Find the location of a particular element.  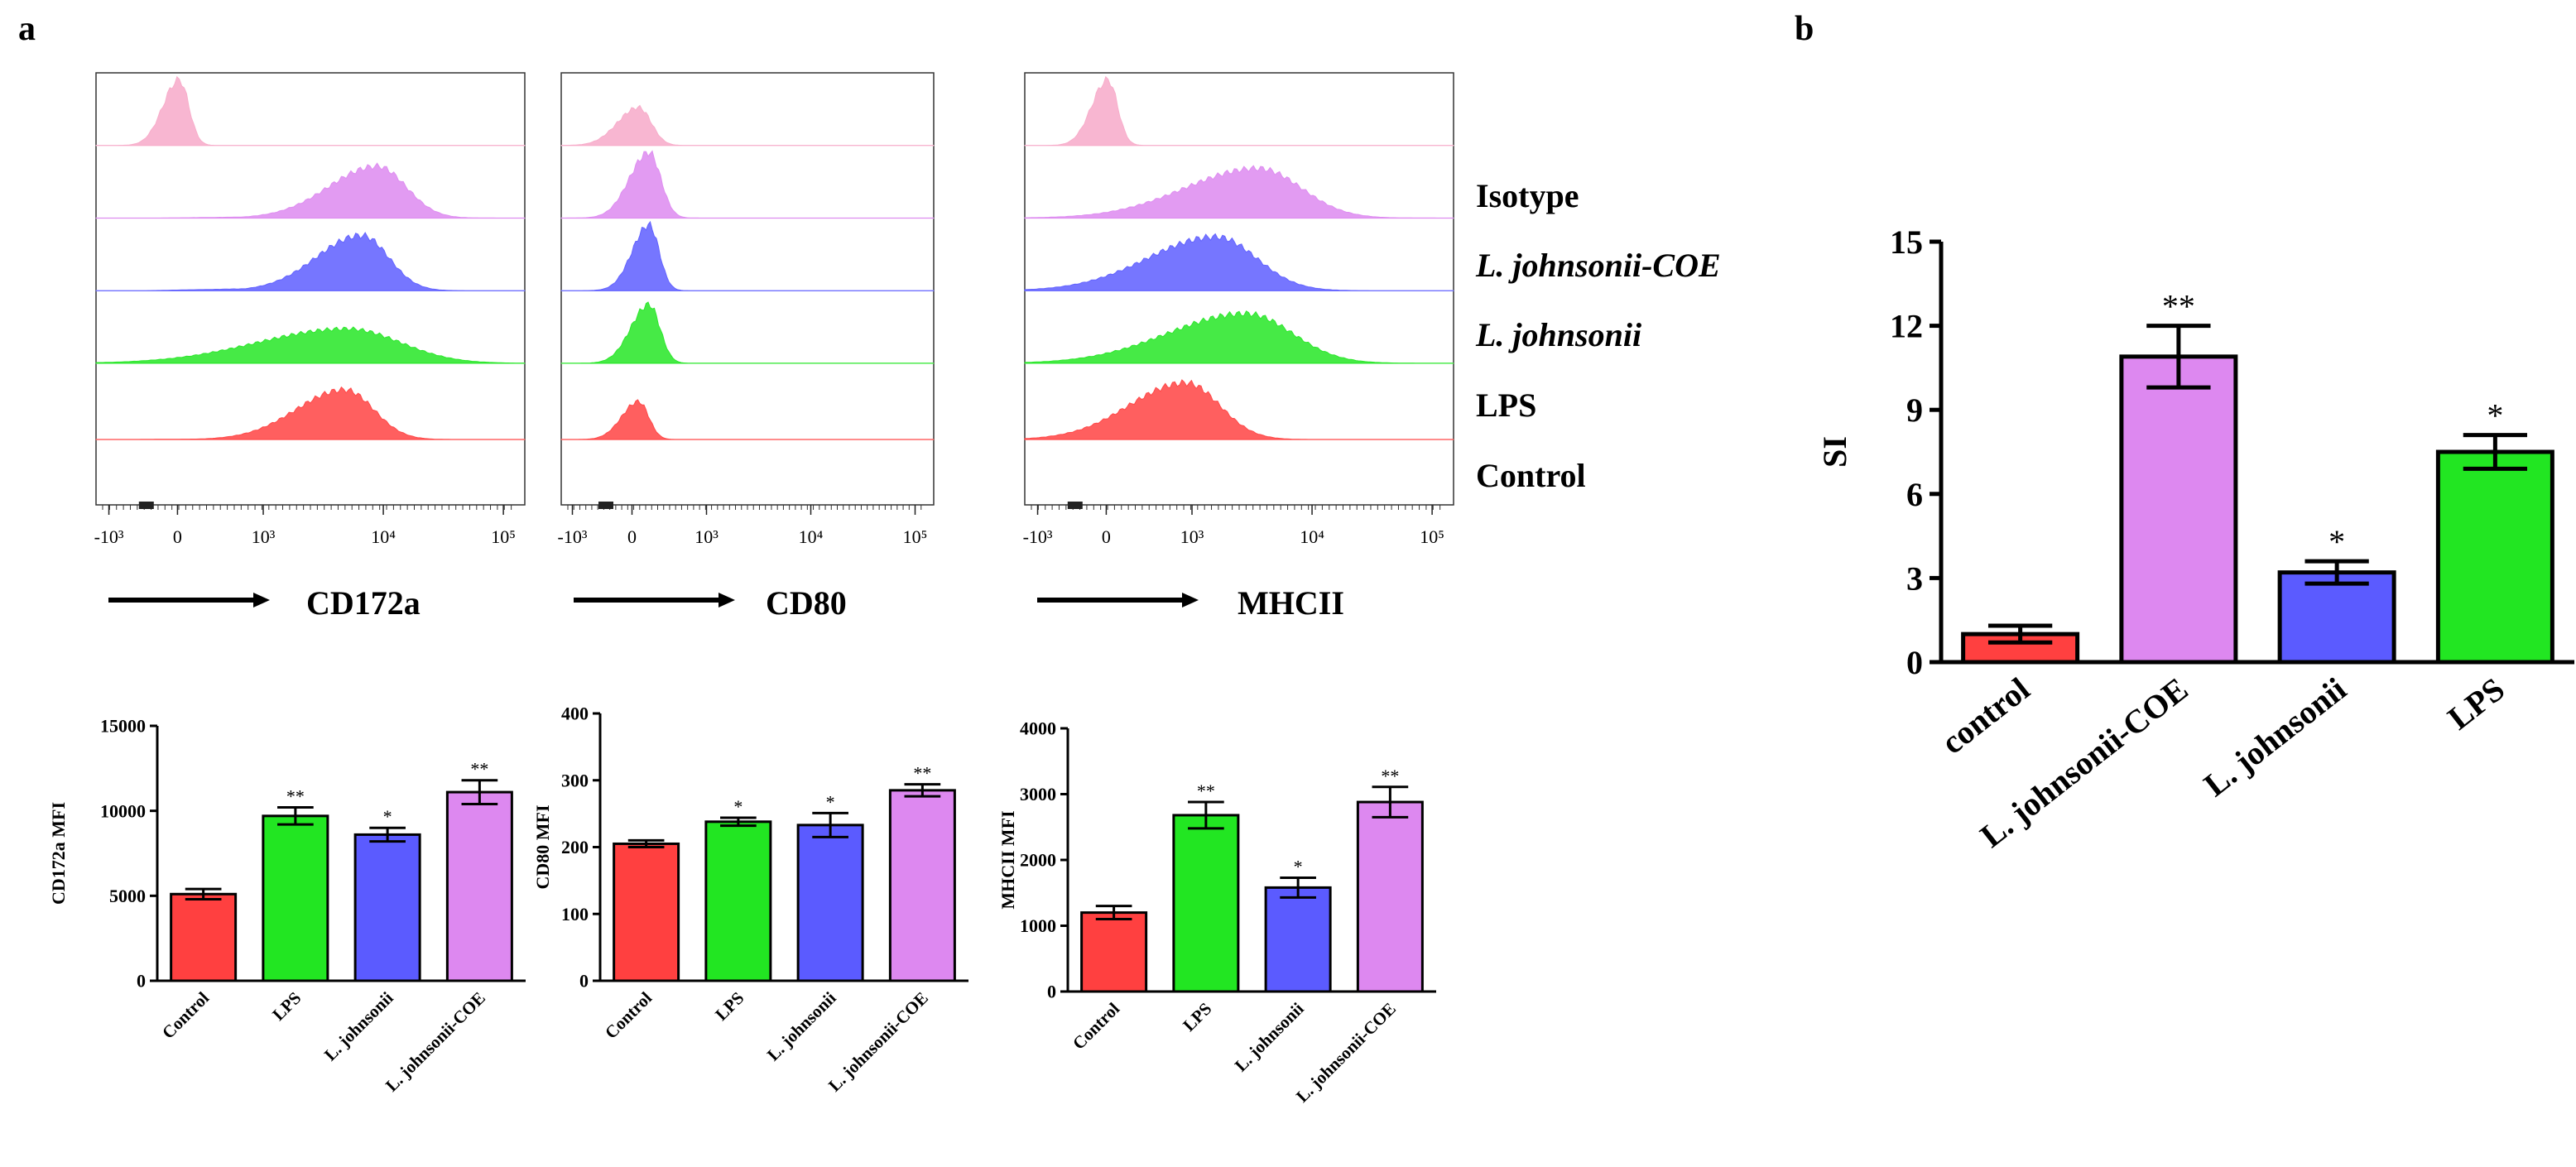

histogram-panel-mhcii: -10³ 0 10³ 10⁴ 10⁵ is located at coordinates (1238, 340).